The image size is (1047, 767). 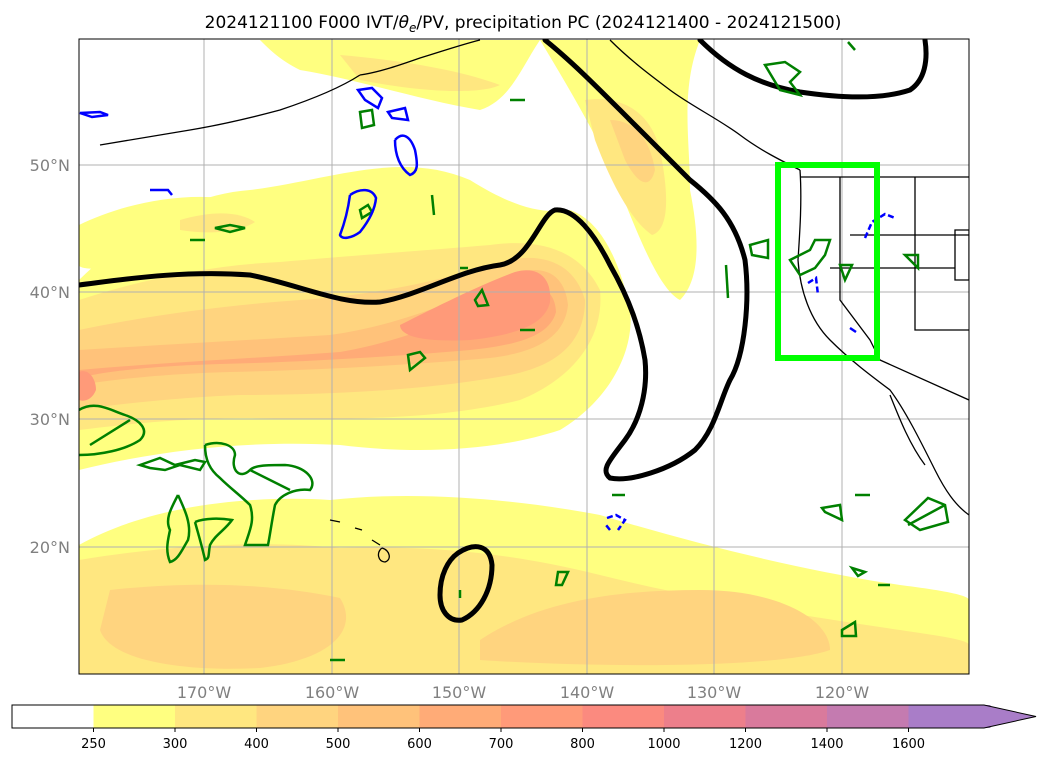 What do you see at coordinates (842, 692) in the screenshot?
I see `lon-label-120w: 120°W` at bounding box center [842, 692].